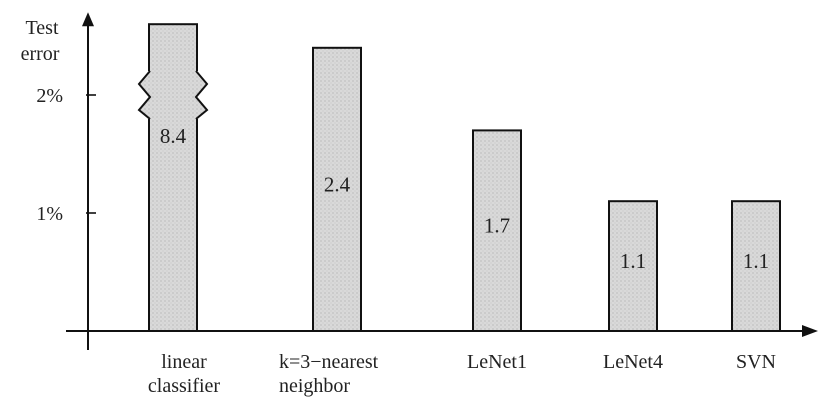  I want to click on value-label-2: 1.7, so click(497, 226).